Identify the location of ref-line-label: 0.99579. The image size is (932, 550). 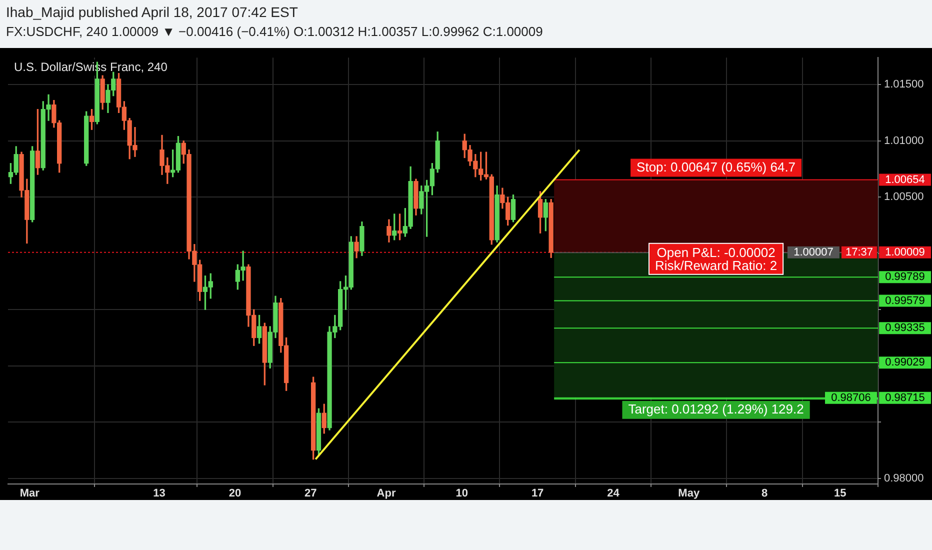
(905, 300).